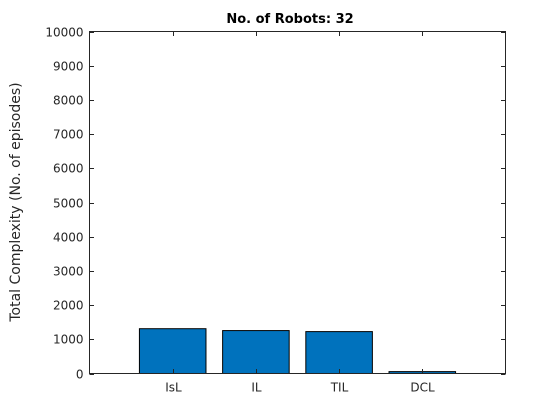  I want to click on y-tick-label: 9000, so click(68, 67).